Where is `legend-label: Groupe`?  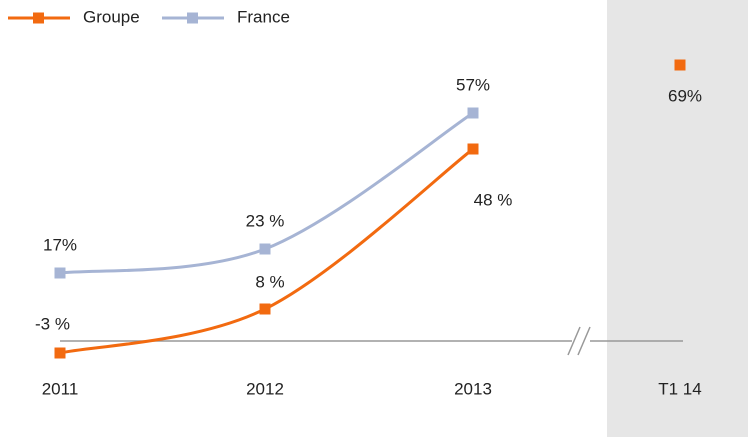 legend-label: Groupe is located at coordinates (111, 16).